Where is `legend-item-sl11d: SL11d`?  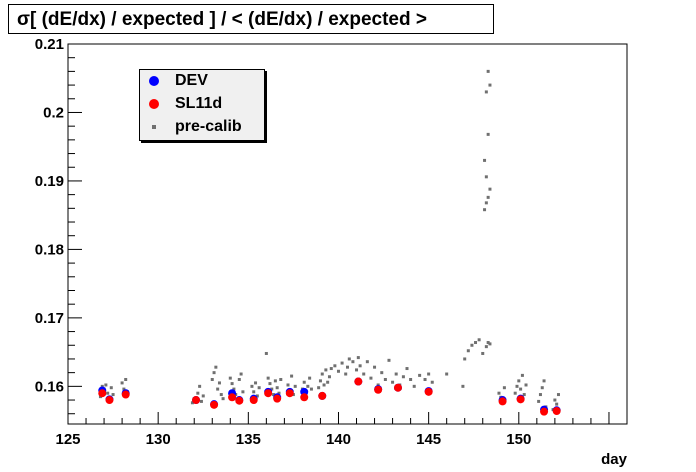
legend-item-sl11d: SL11d is located at coordinates (202, 105).